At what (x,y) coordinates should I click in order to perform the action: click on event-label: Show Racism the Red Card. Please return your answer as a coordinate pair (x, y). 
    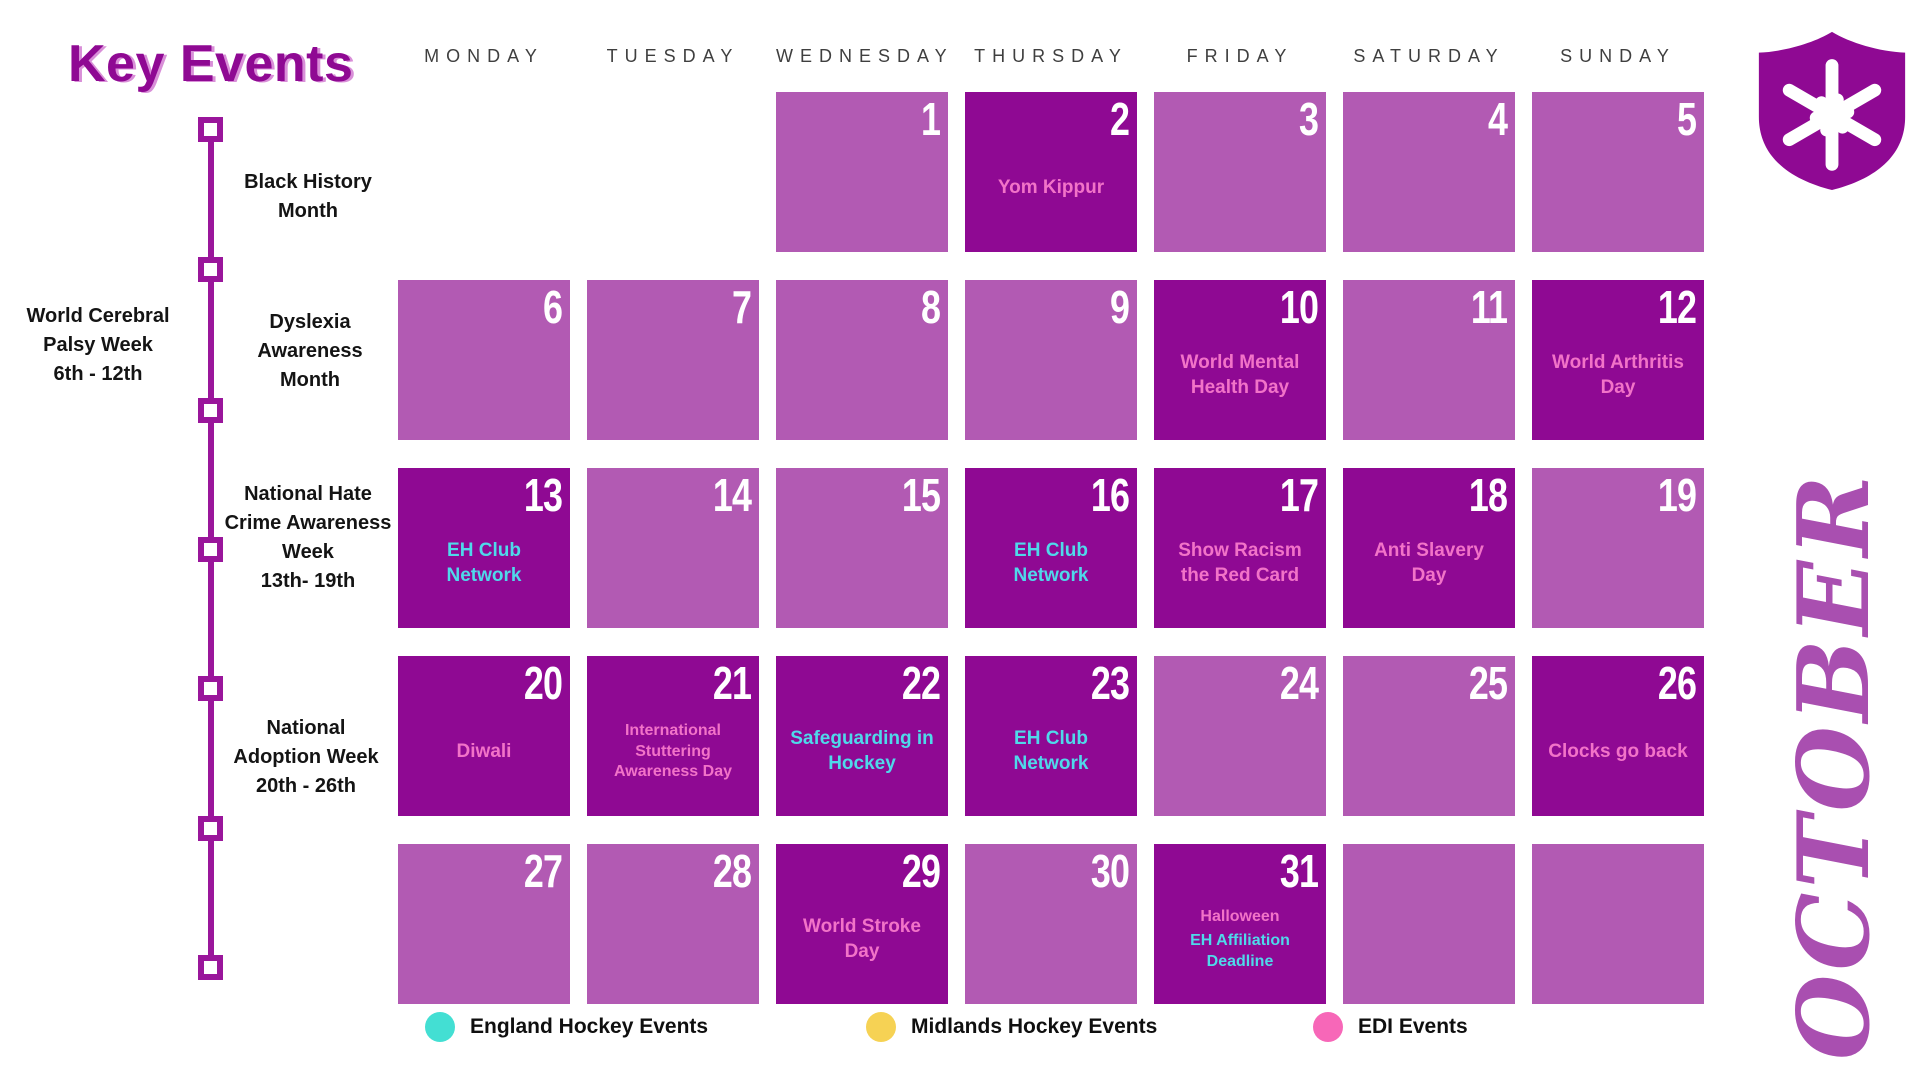
    Looking at the image, I should click on (1240, 563).